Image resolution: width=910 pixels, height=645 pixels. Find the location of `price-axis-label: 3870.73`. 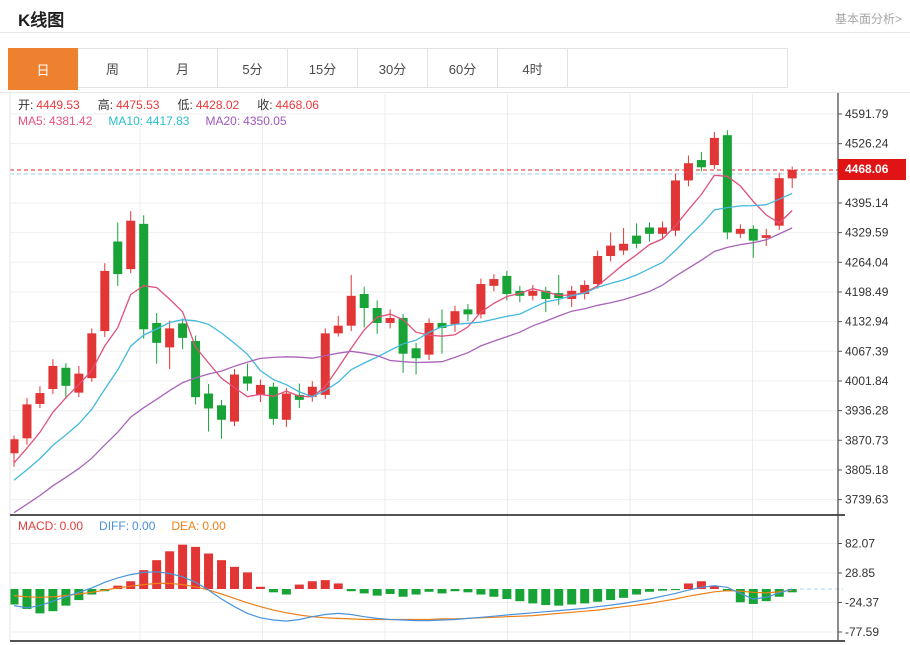

price-axis-label: 3870.73 is located at coordinates (867, 440).